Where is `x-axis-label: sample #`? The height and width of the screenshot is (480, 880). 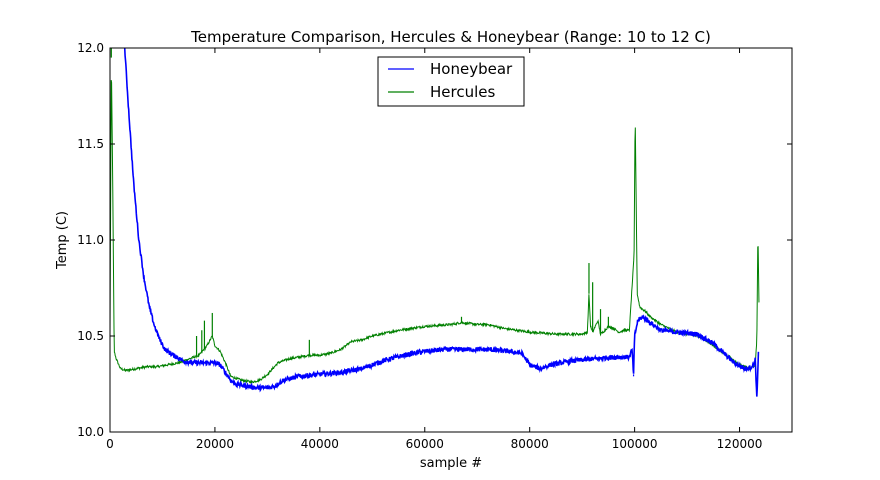 x-axis-label: sample # is located at coordinates (451, 463).